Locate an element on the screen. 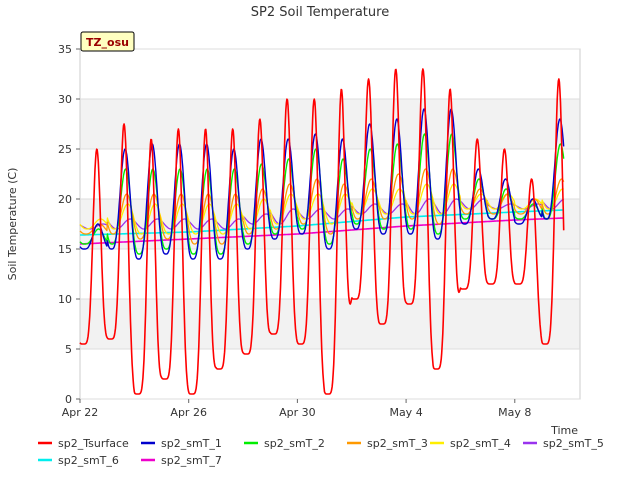 The image size is (640, 480). chart-title: SP2 Soil Temperature is located at coordinates (320, 12).